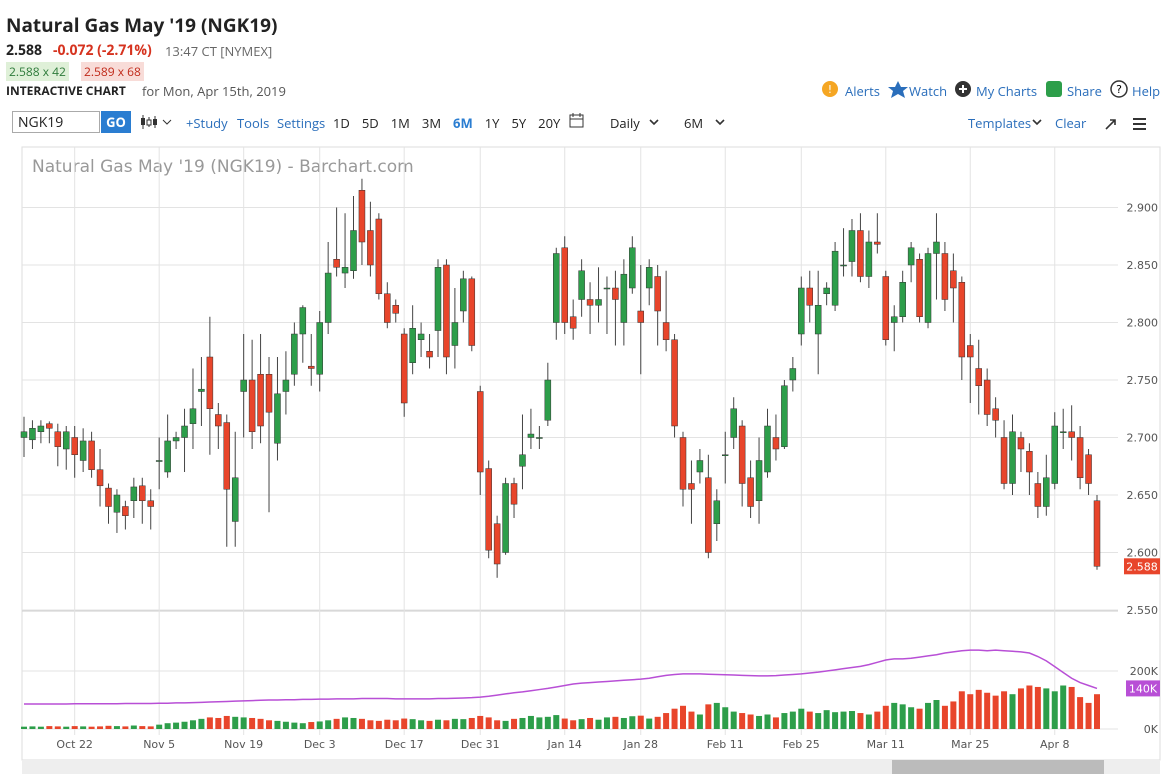  Describe the element at coordinates (549, 123) in the screenshot. I see `period-button: 20Y` at that location.